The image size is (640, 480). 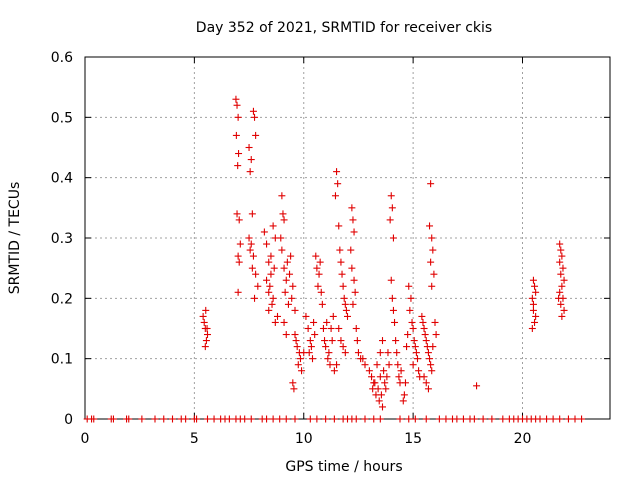 What do you see at coordinates (15, 238) in the screenshot?
I see `y-axis-label: SRMTID / TECUs` at bounding box center [15, 238].